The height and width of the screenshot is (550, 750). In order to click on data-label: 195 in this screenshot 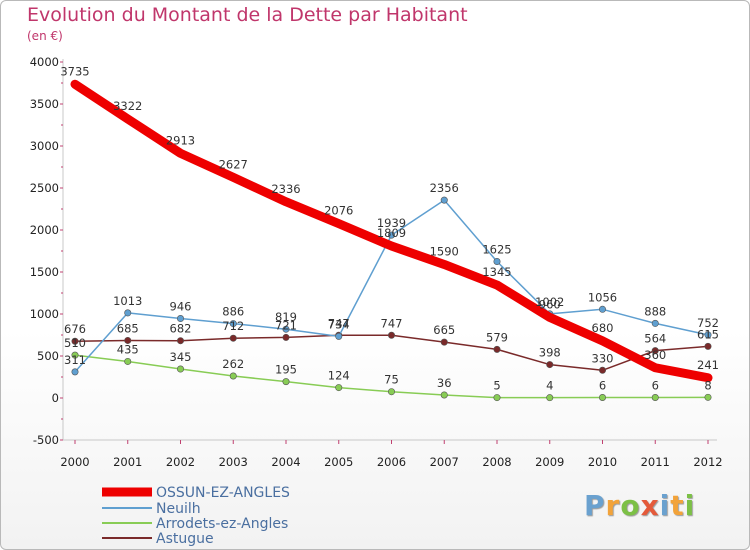, I will do `click(286, 370)`.